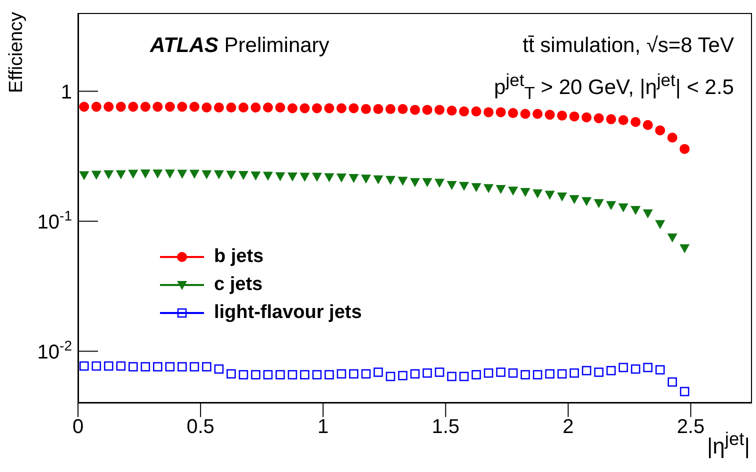 The width and height of the screenshot is (756, 472). I want to click on x-tick-label: 0, so click(78, 427).